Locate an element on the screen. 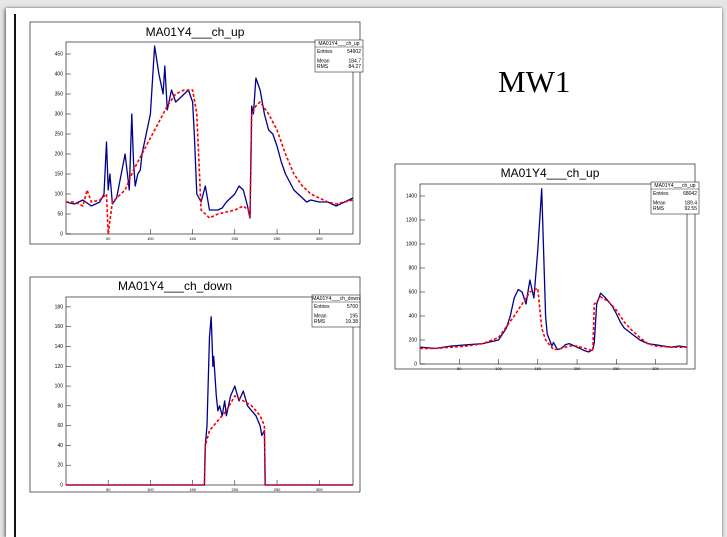  stats-value: 68042 is located at coordinates (690, 194).